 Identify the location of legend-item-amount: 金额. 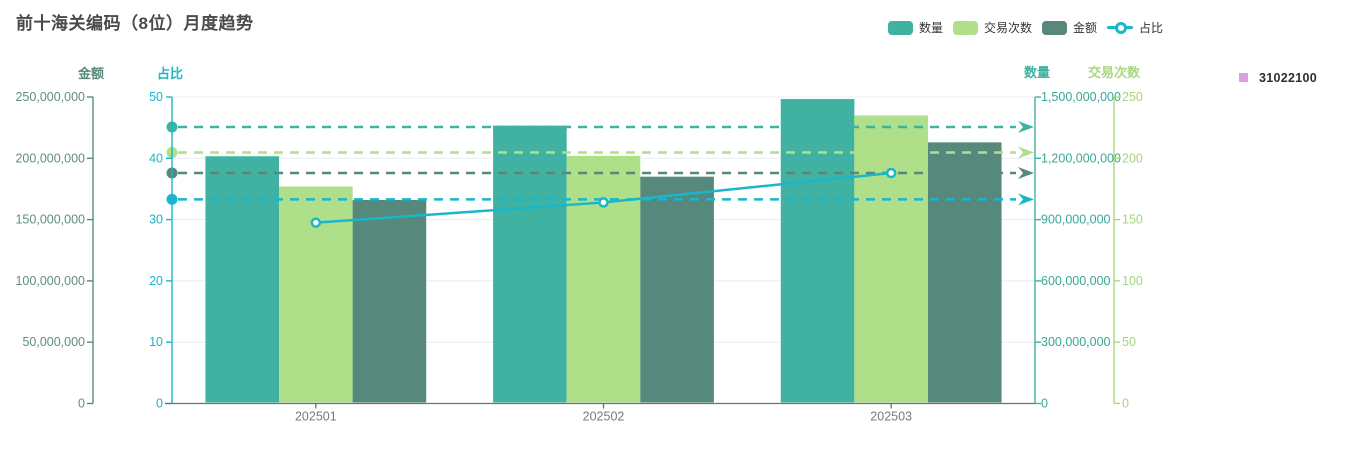
(1069, 27).